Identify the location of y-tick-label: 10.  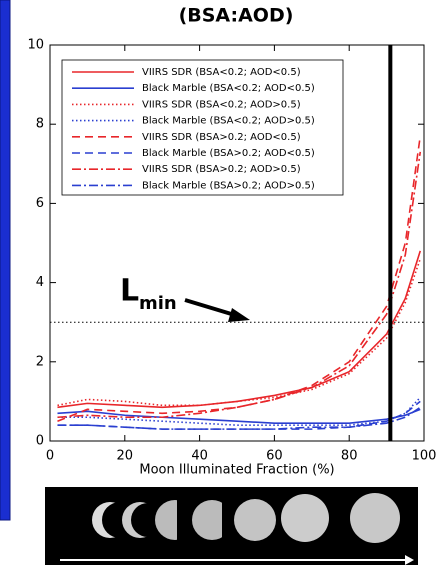
(35, 45).